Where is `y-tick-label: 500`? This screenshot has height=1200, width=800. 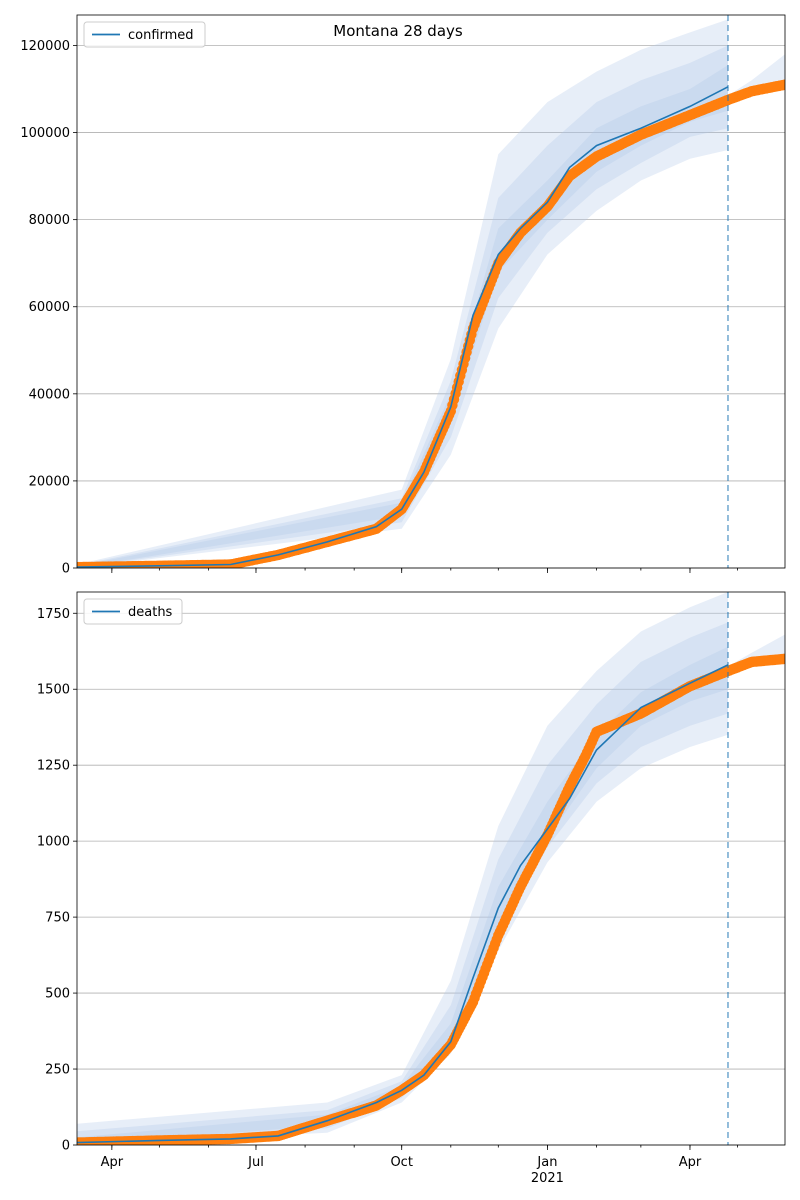
y-tick-label: 500 is located at coordinates (57, 994).